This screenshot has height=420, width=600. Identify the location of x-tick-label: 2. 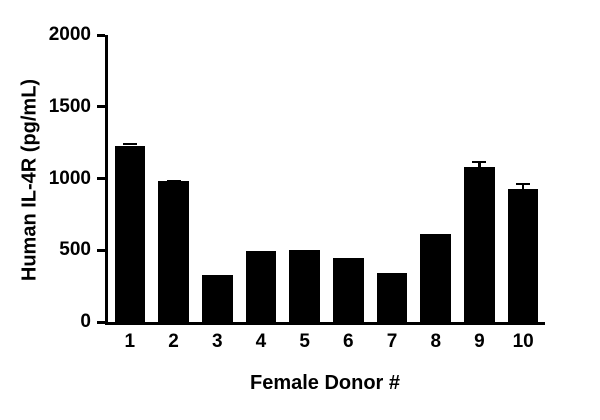
(173, 341).